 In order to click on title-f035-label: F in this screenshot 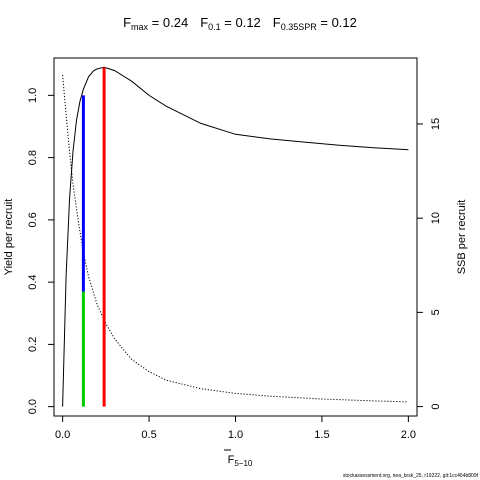, I will do `click(277, 22)`.